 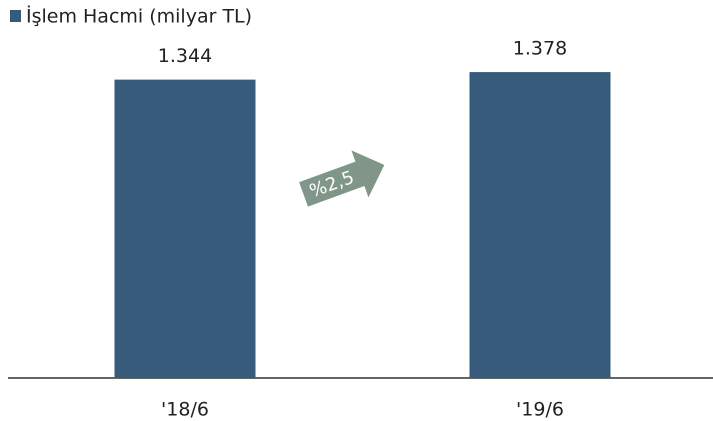 I want to click on value-label: 1.378, so click(x=540, y=49).